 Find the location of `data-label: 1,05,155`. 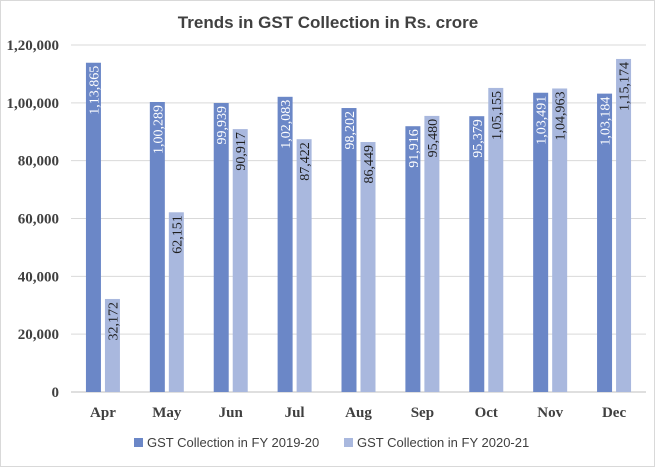

data-label: 1,05,155 is located at coordinates (497, 115).